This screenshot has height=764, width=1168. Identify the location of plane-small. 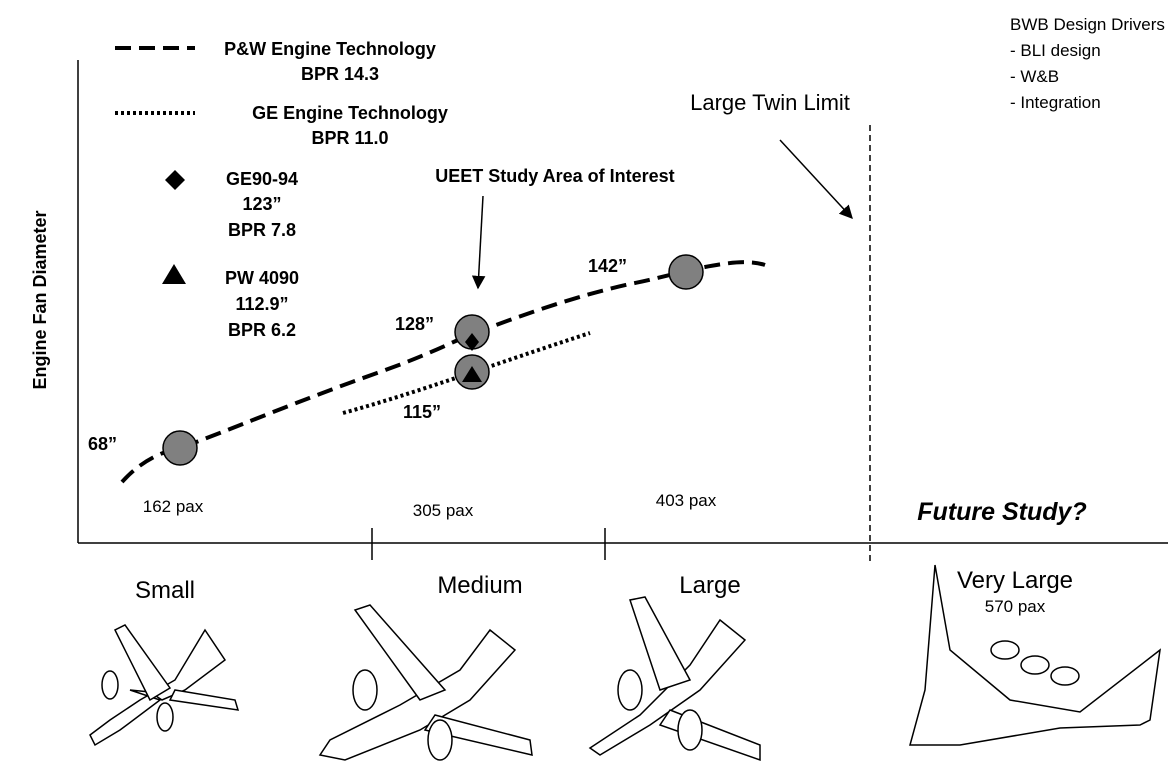
(164, 685).